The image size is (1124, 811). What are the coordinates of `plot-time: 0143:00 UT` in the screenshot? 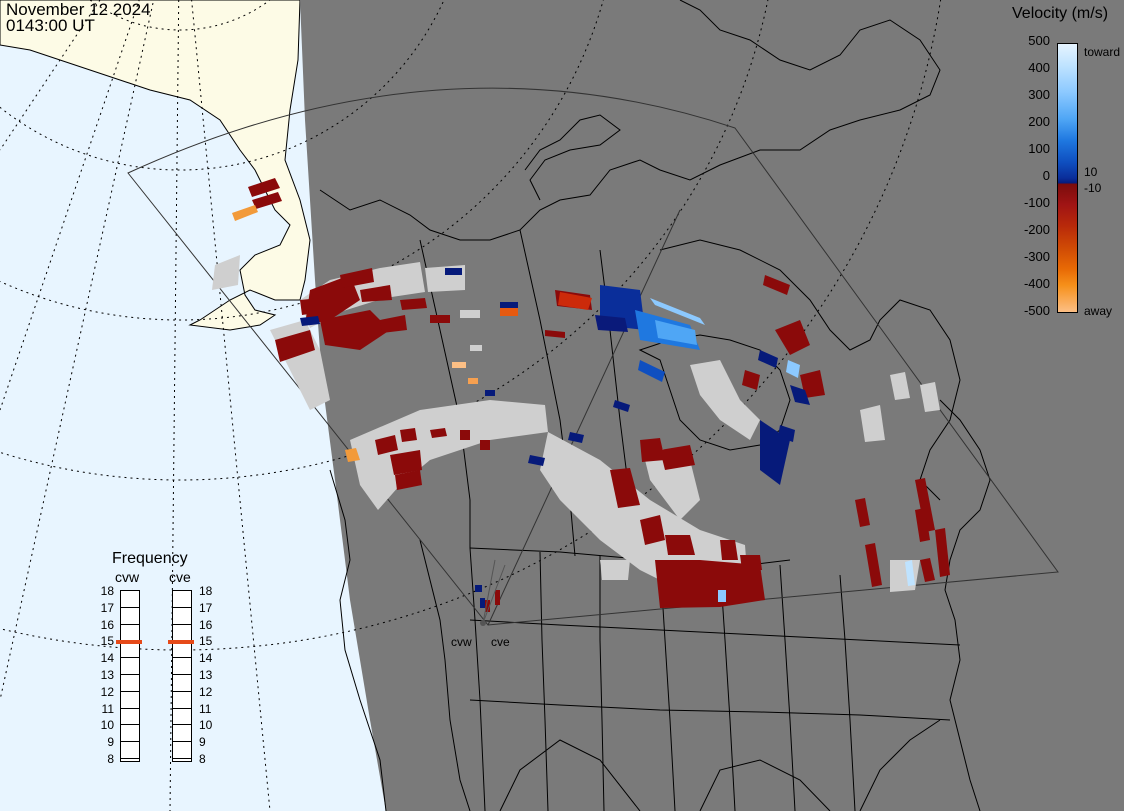 It's located at (50, 25).